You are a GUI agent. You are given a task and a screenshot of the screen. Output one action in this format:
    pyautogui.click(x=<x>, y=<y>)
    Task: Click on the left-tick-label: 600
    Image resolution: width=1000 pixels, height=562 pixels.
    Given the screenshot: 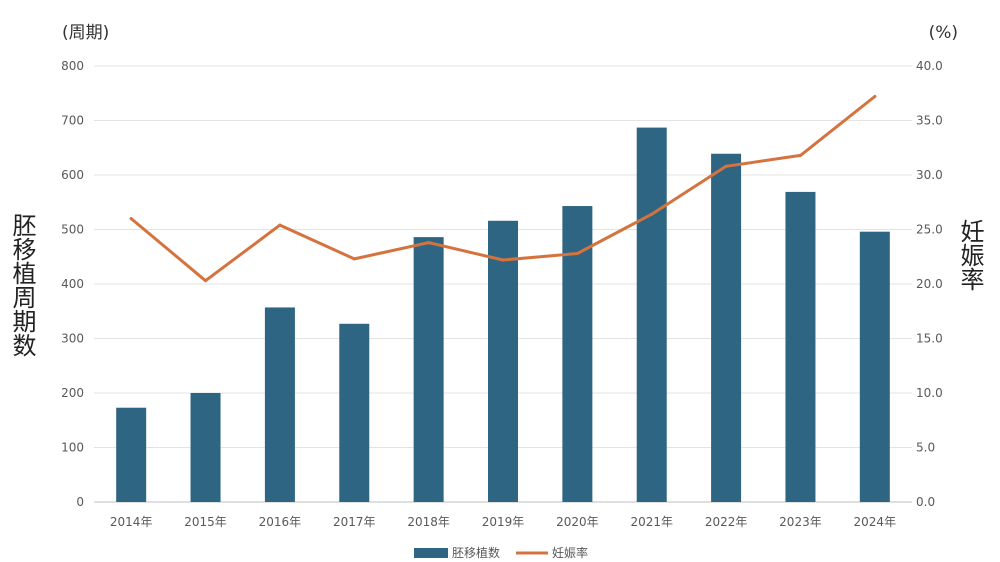 What is the action you would take?
    pyautogui.click(x=72, y=175)
    